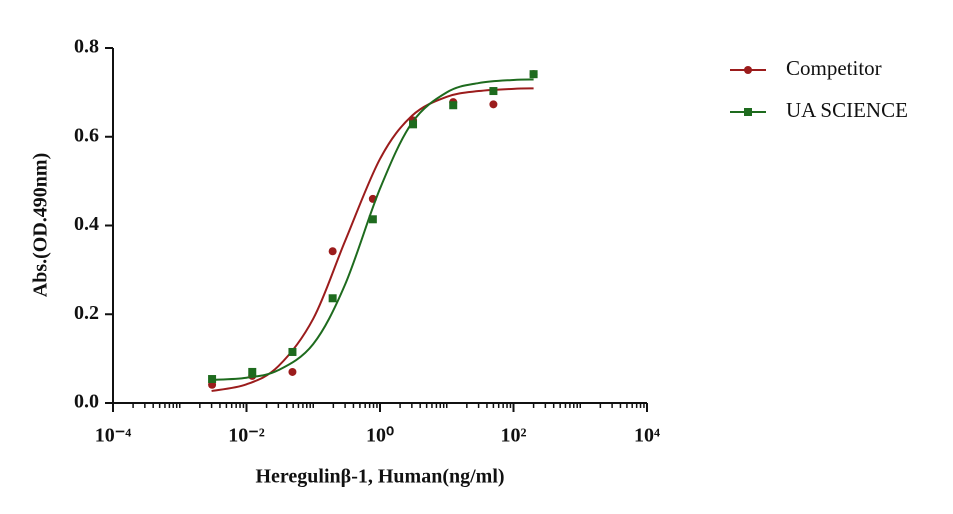 This screenshot has height=514, width=953. Describe the element at coordinates (86, 224) in the screenshot. I see `y-tick-label: 0.4` at that location.